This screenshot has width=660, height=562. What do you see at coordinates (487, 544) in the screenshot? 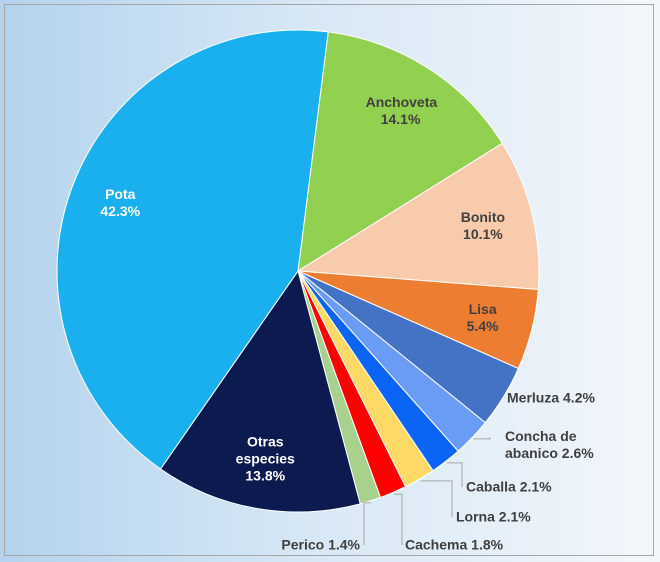
I see `value-label: 1.8%` at bounding box center [487, 544].